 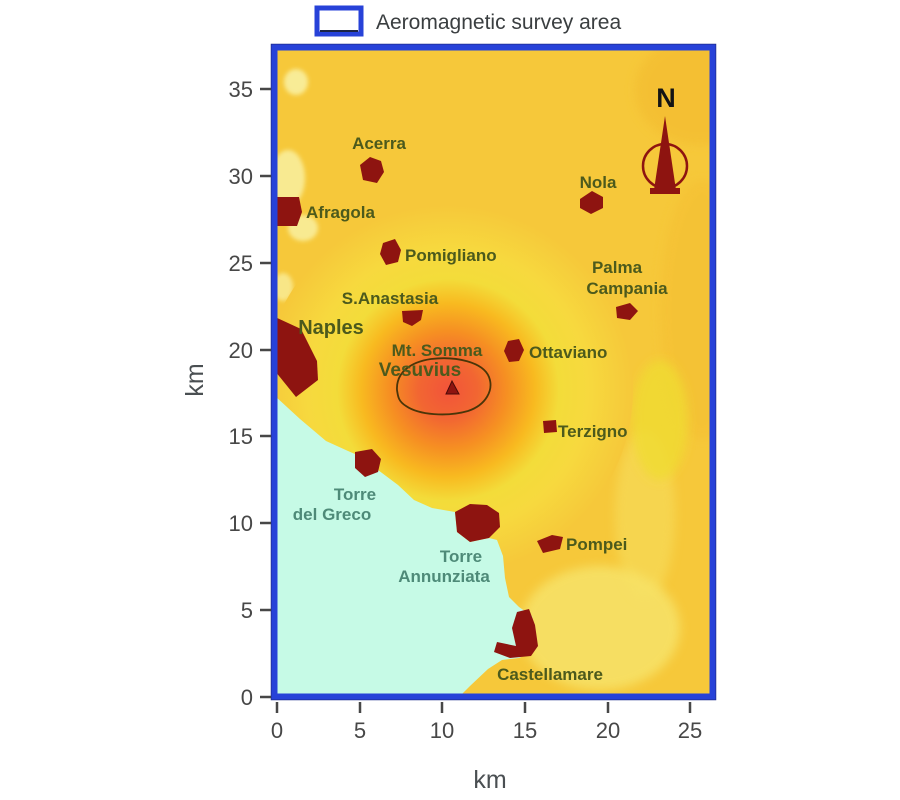 I want to click on label-campania: Campania, so click(x=627, y=288).